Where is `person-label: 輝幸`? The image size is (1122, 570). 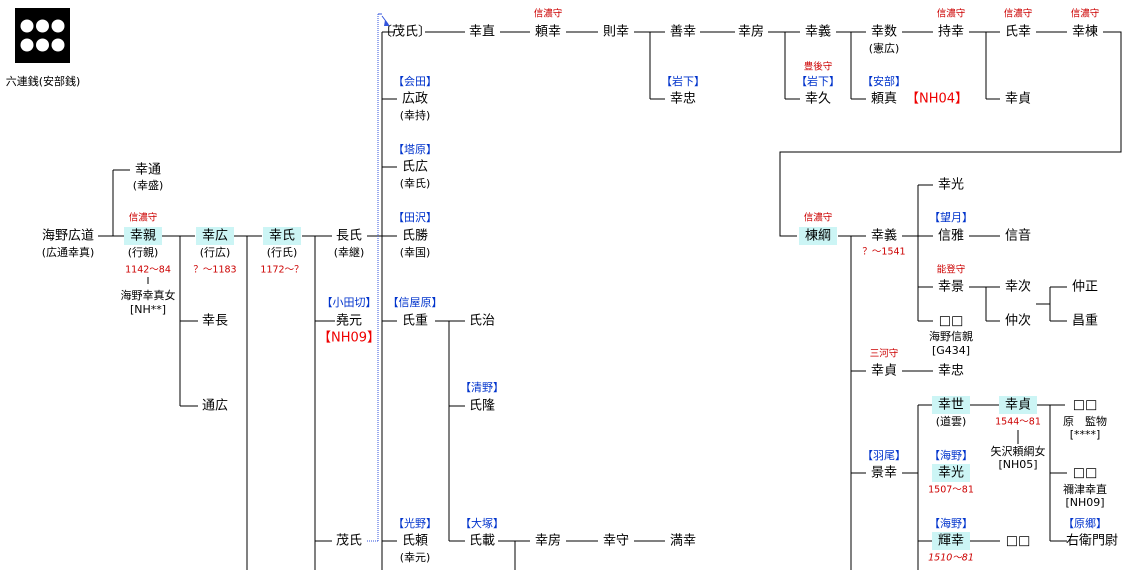
person-label: 輝幸 is located at coordinates (951, 541).